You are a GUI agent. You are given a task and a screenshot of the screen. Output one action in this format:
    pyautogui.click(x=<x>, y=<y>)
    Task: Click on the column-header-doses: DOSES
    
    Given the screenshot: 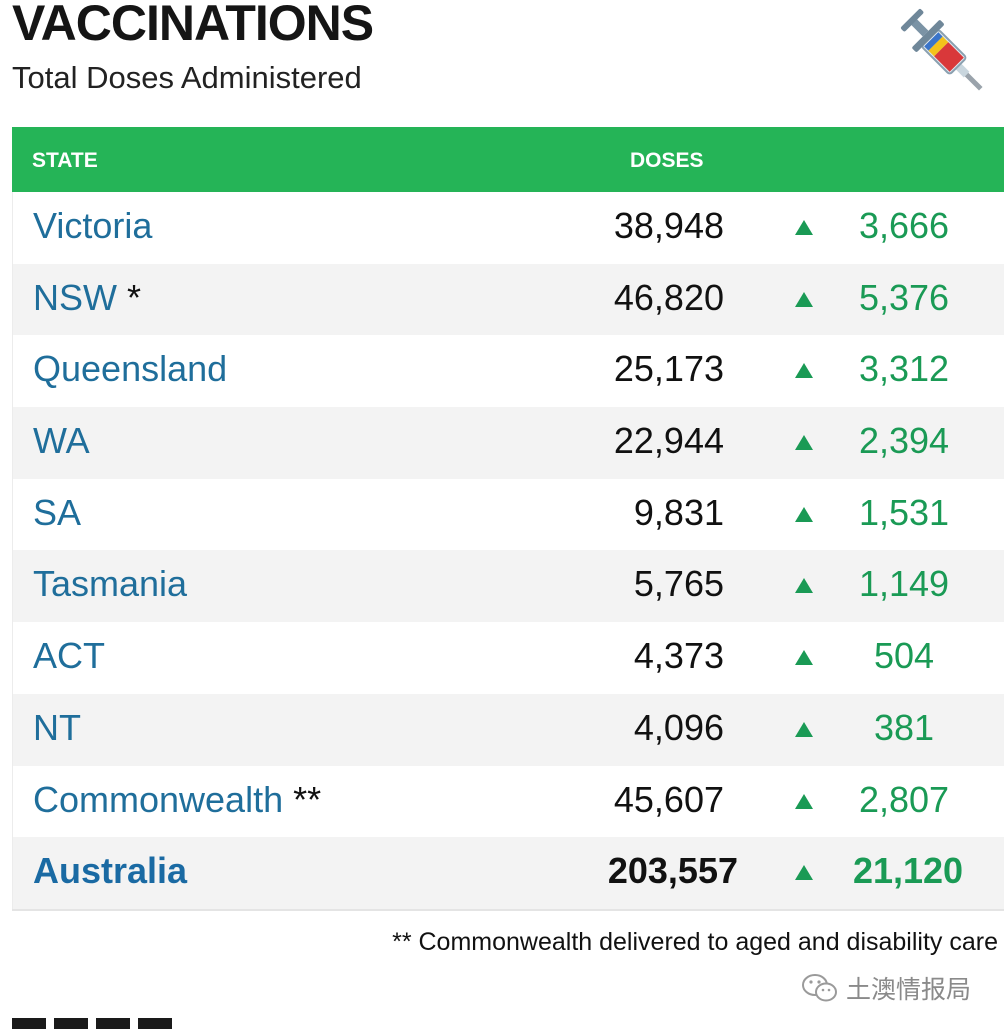 What is the action you would take?
    pyautogui.click(x=667, y=160)
    